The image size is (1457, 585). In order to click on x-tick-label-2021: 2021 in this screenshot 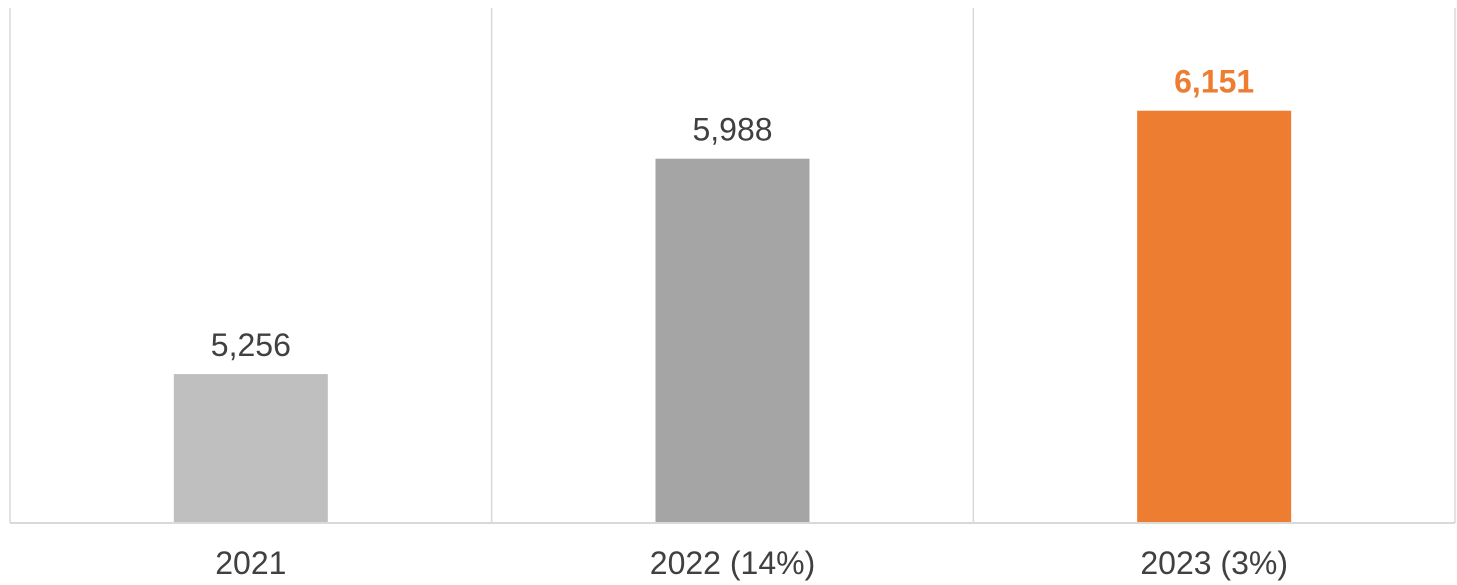, I will do `click(250, 563)`.